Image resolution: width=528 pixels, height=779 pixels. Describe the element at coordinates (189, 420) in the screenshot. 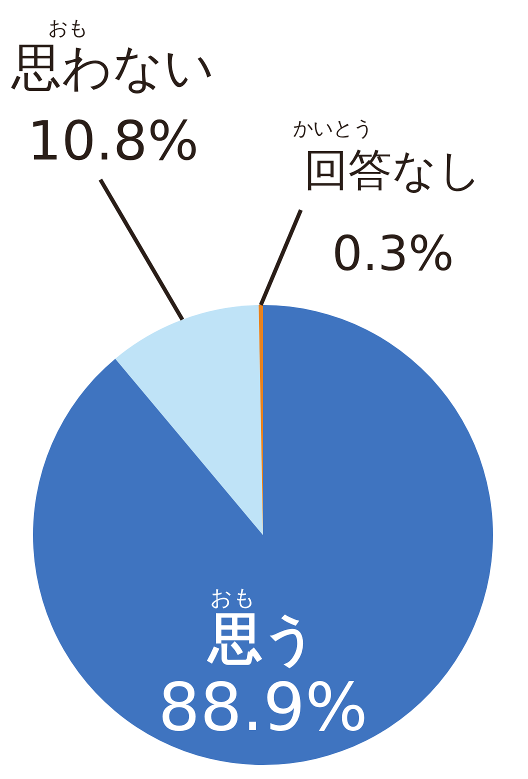

I see `pie-slice` at that location.